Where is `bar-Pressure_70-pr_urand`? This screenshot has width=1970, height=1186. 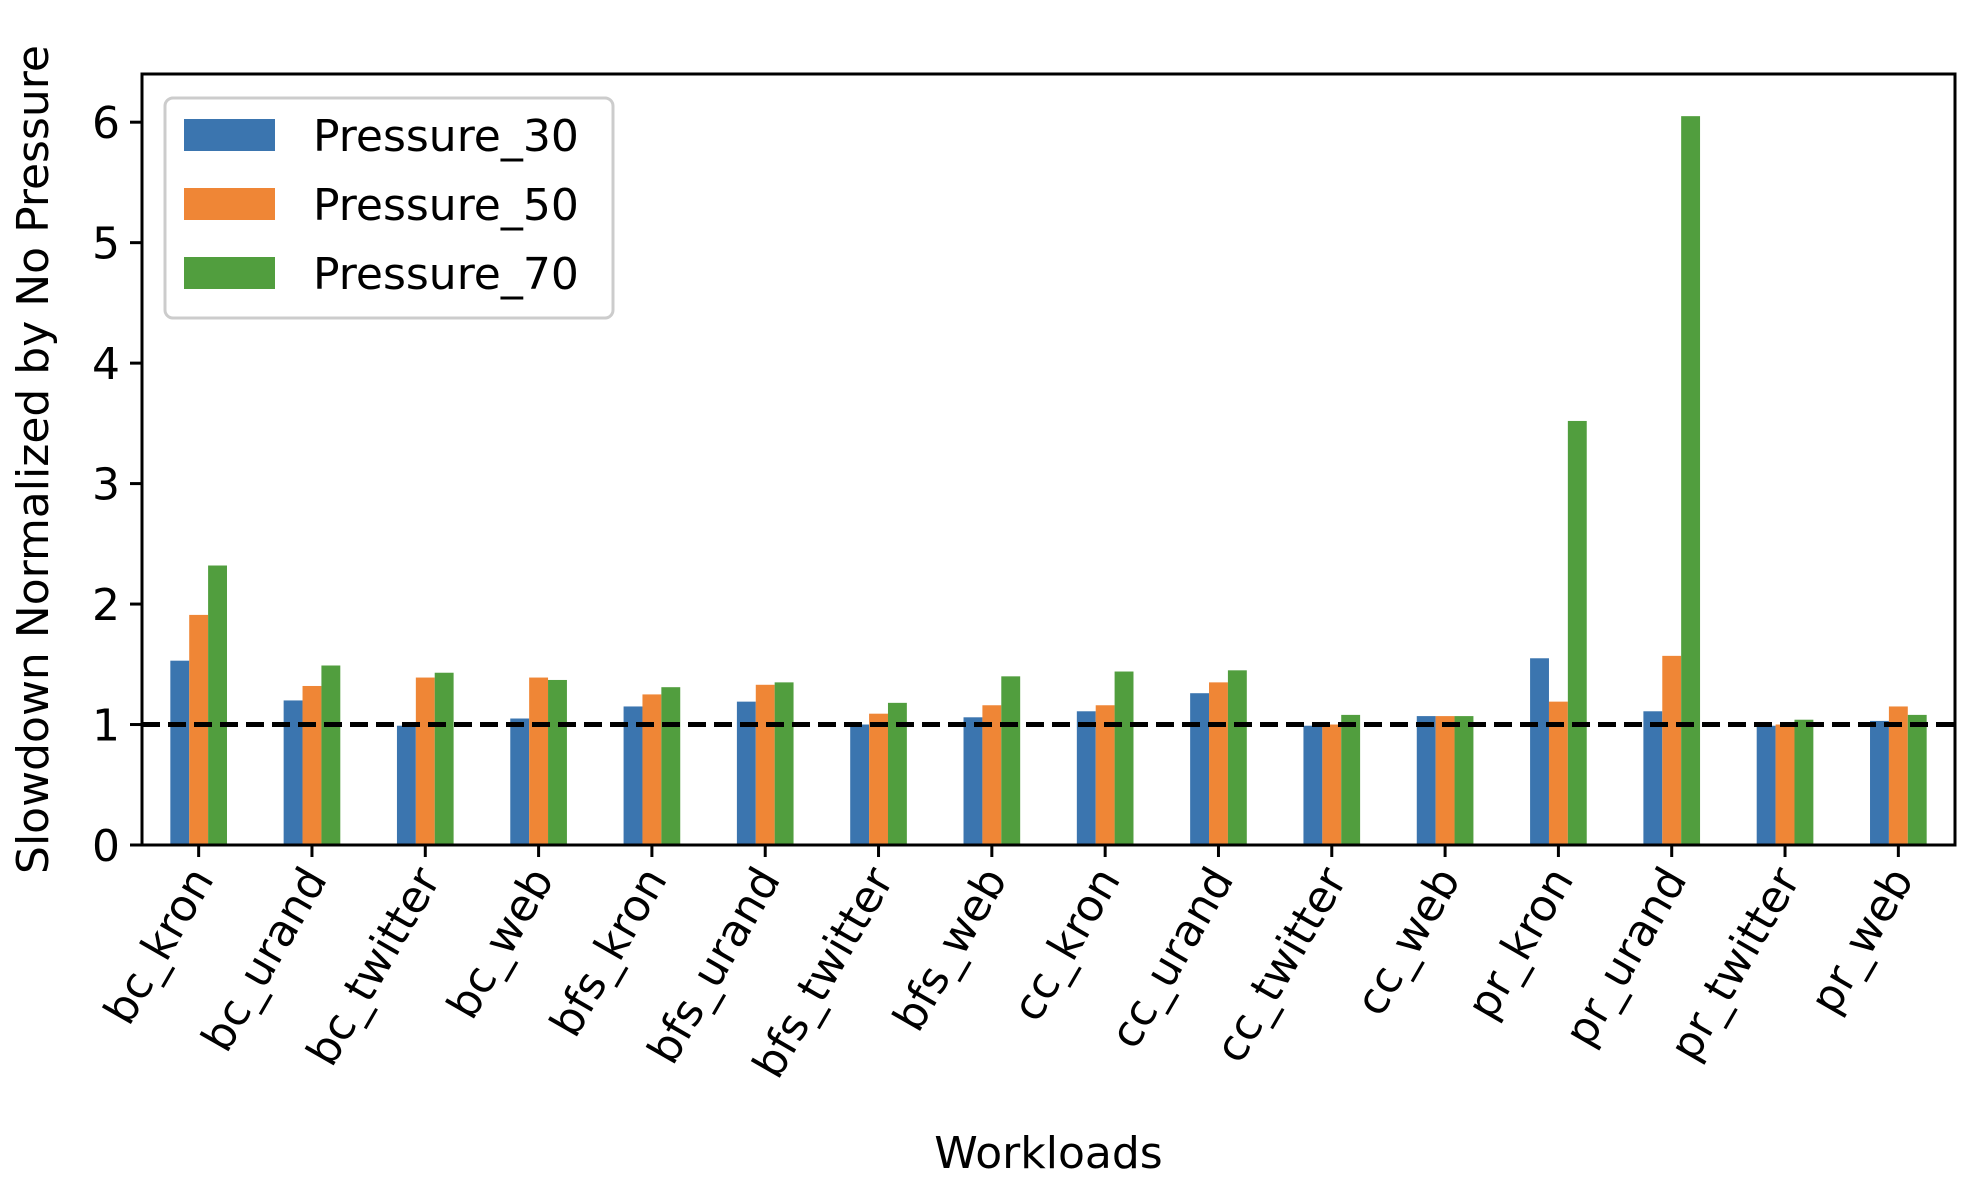
bar-Pressure_70-pr_urand is located at coordinates (1691, 480).